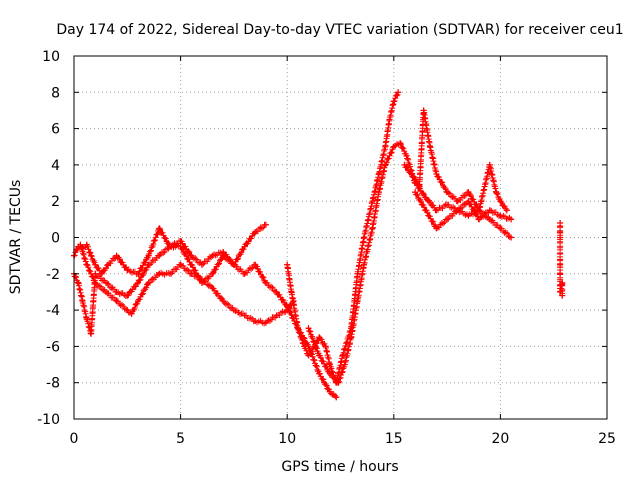 The image size is (640, 484). What do you see at coordinates (339, 467) in the screenshot?
I see `x-axis-label: GPS time / hours` at bounding box center [339, 467].